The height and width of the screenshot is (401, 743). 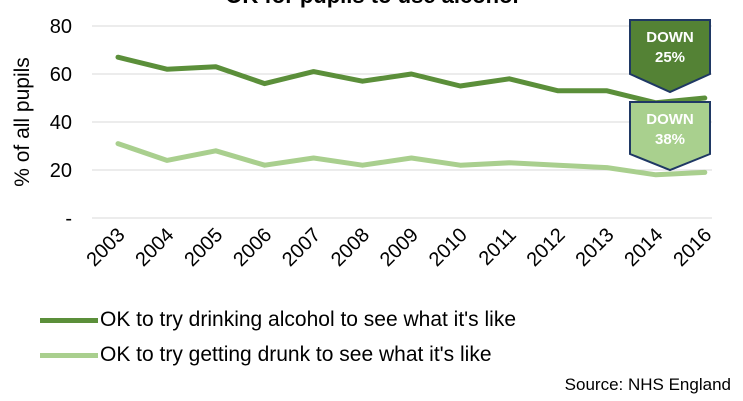 What do you see at coordinates (203, 247) in the screenshot?
I see `x-tick-label: 2005` at bounding box center [203, 247].